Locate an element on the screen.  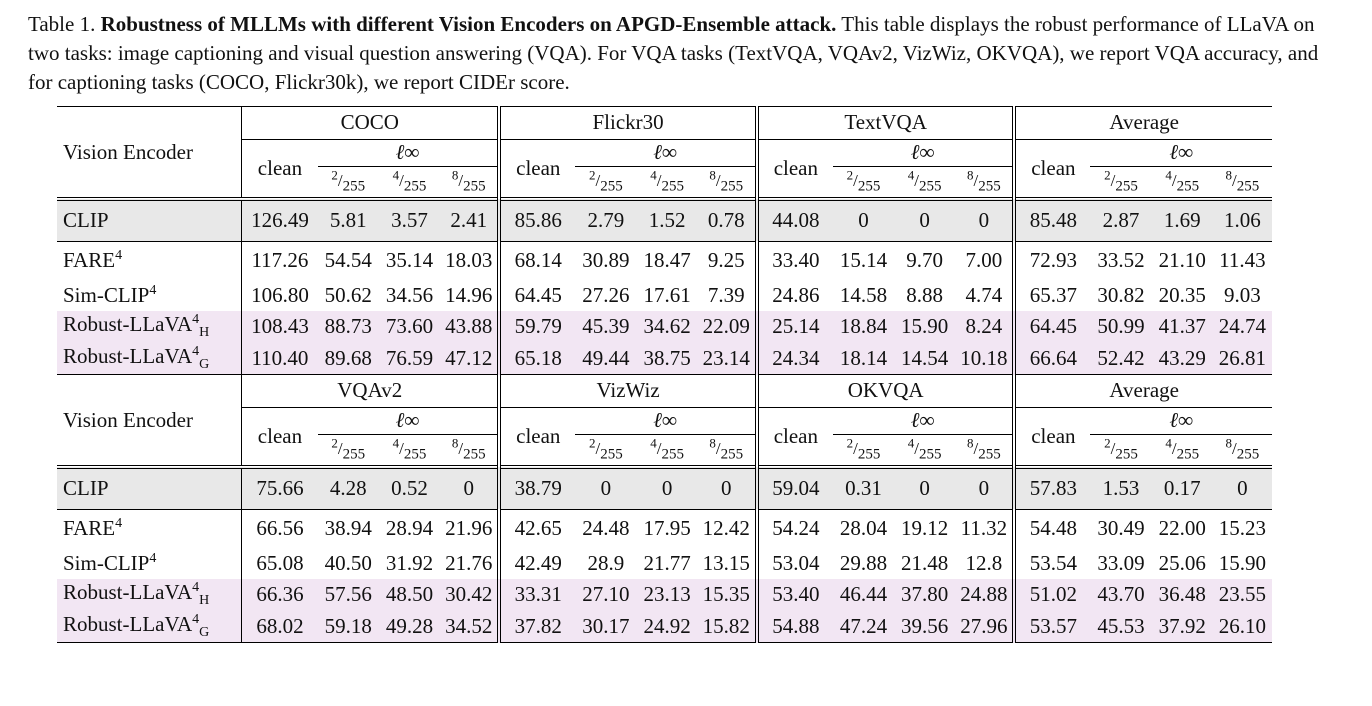
row-label: FARE4 is located at coordinates (149, 528).